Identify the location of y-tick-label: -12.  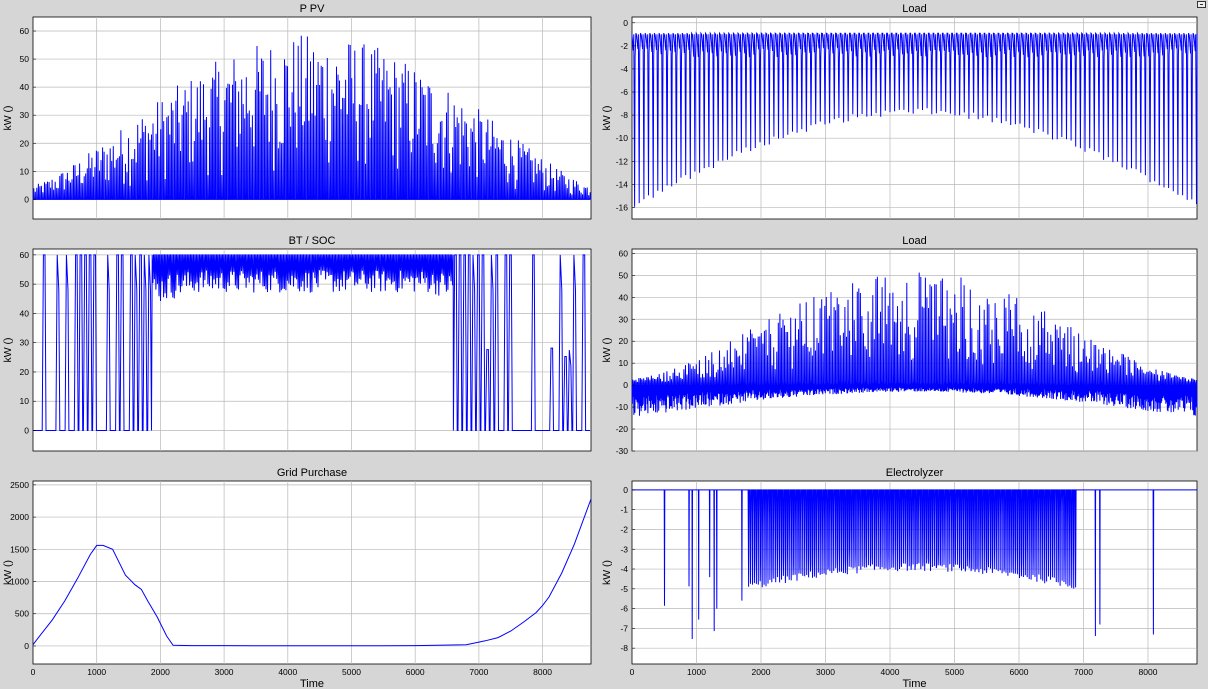
(622, 161).